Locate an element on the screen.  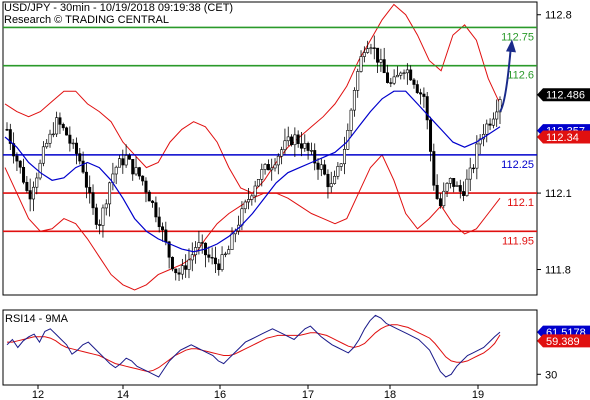
badge-red-label: 112.34 is located at coordinates (562, 138).